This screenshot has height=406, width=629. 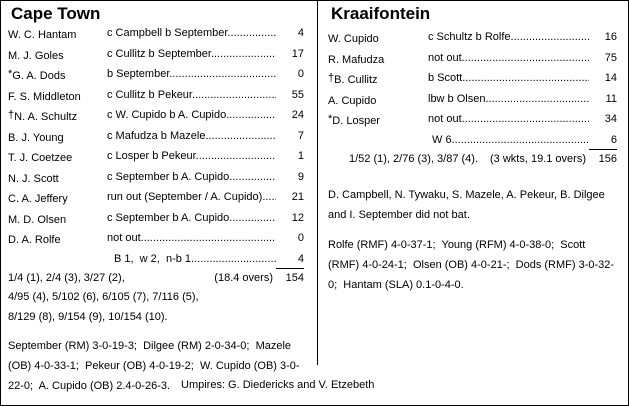 What do you see at coordinates (508, 38) in the screenshot?
I see `dismissal-text: c Schultz b Rolfe` at bounding box center [508, 38].